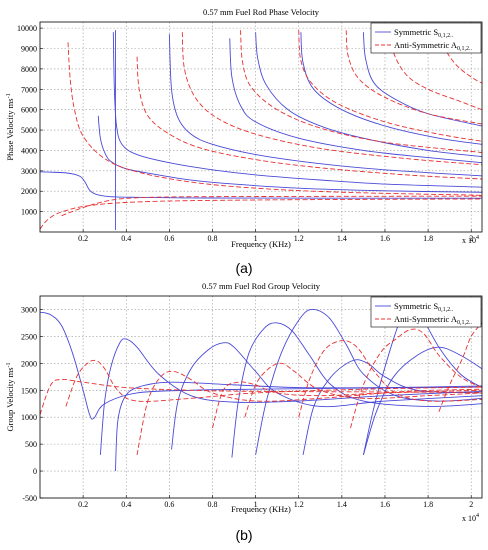 The height and width of the screenshot is (550, 488). Describe the element at coordinates (35, 471) in the screenshot. I see `y-tick-label: 0` at that location.